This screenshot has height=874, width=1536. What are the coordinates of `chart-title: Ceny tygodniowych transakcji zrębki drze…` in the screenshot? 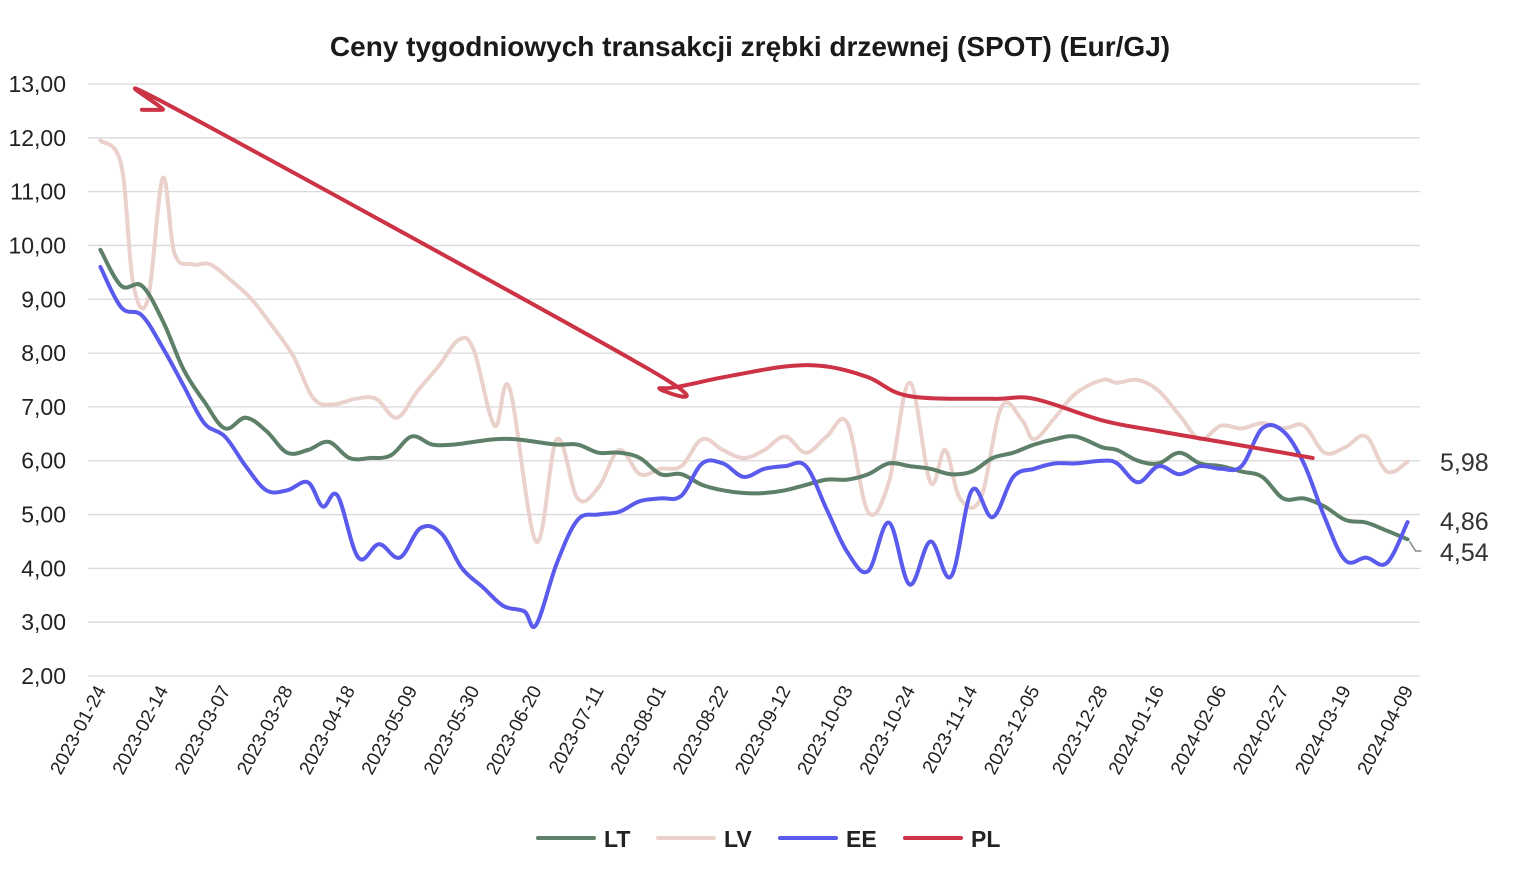 It's located at (750, 46).